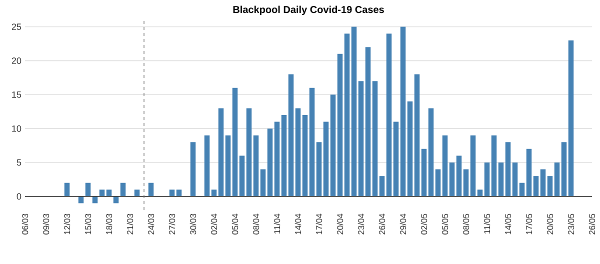 The height and width of the screenshot is (264, 600). What do you see at coordinates (17, 27) in the screenshot?
I see `y-tick-label: 25` at bounding box center [17, 27].